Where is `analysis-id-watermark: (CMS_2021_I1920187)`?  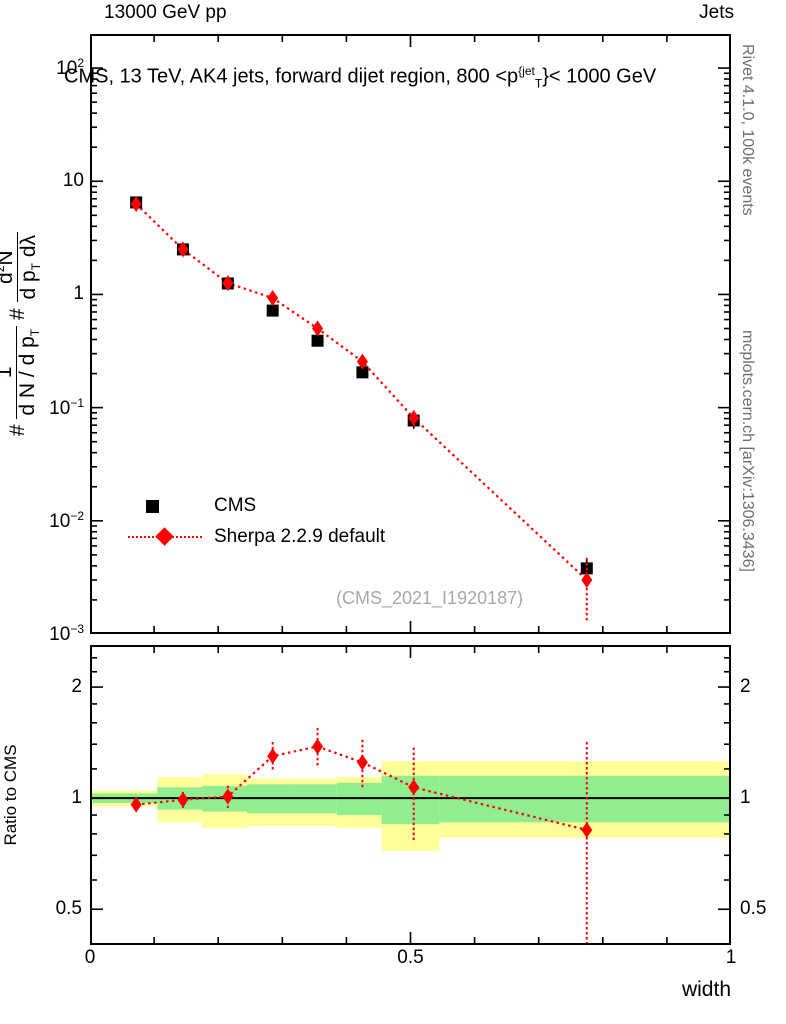
analysis-id-watermark: (CMS_2021_I1920187) is located at coordinates (430, 598).